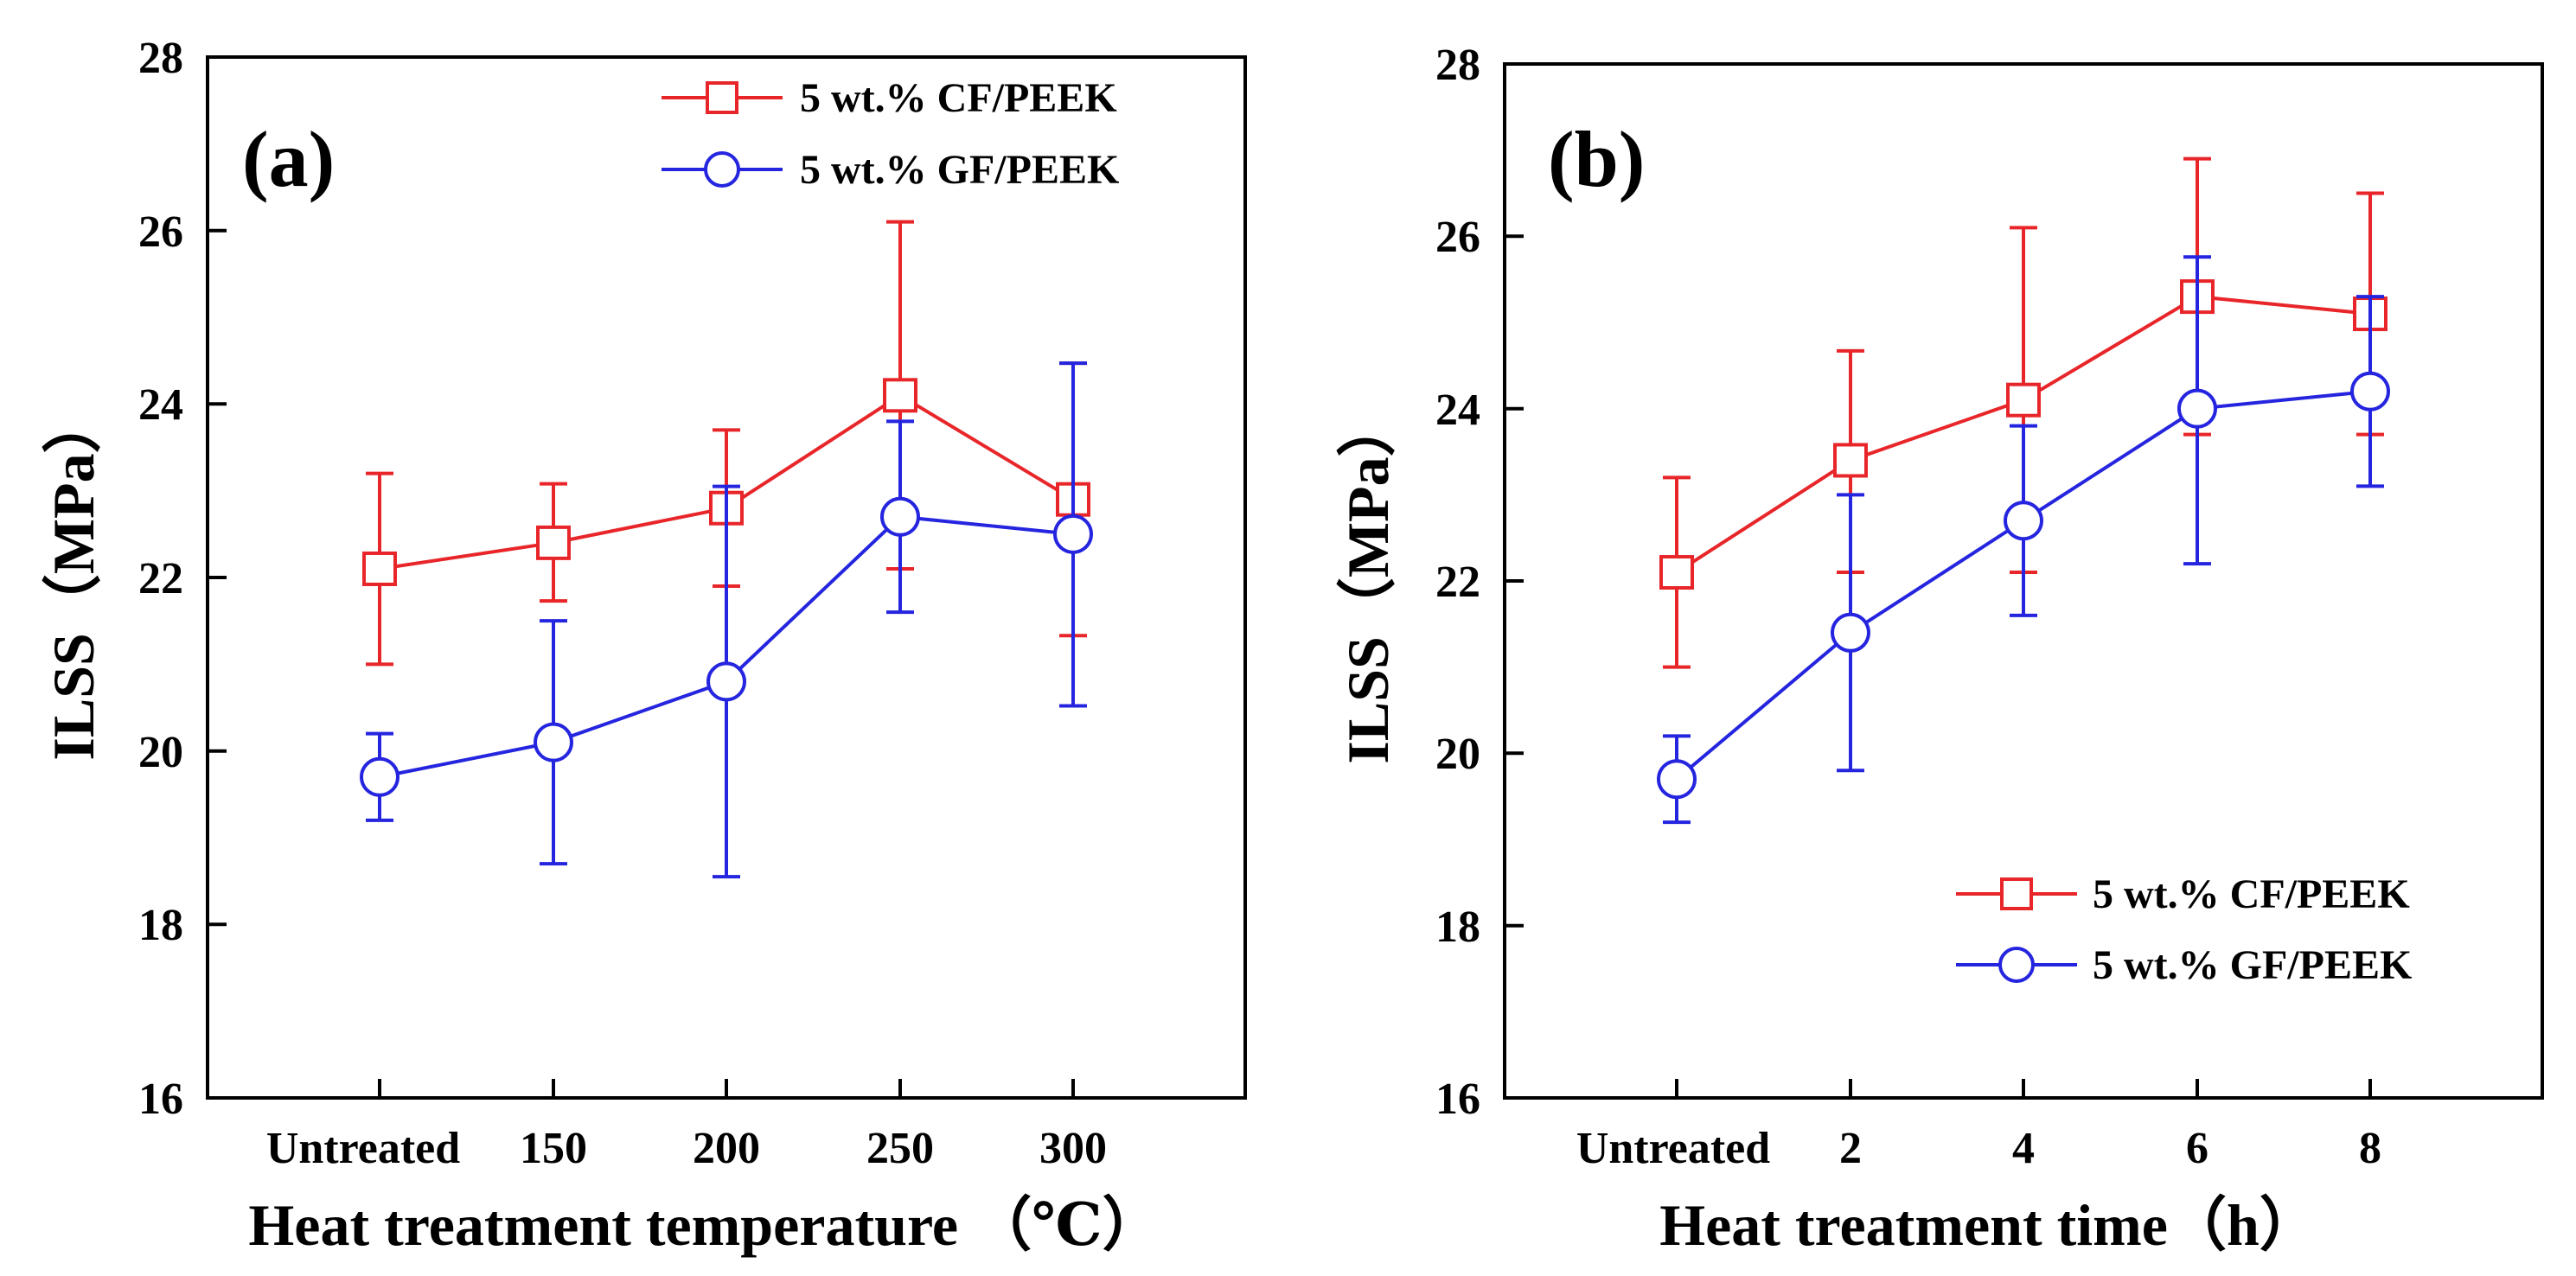 The height and width of the screenshot is (1276, 2576). I want to click on panel-b-ytick-label: 18, so click(1457, 927).